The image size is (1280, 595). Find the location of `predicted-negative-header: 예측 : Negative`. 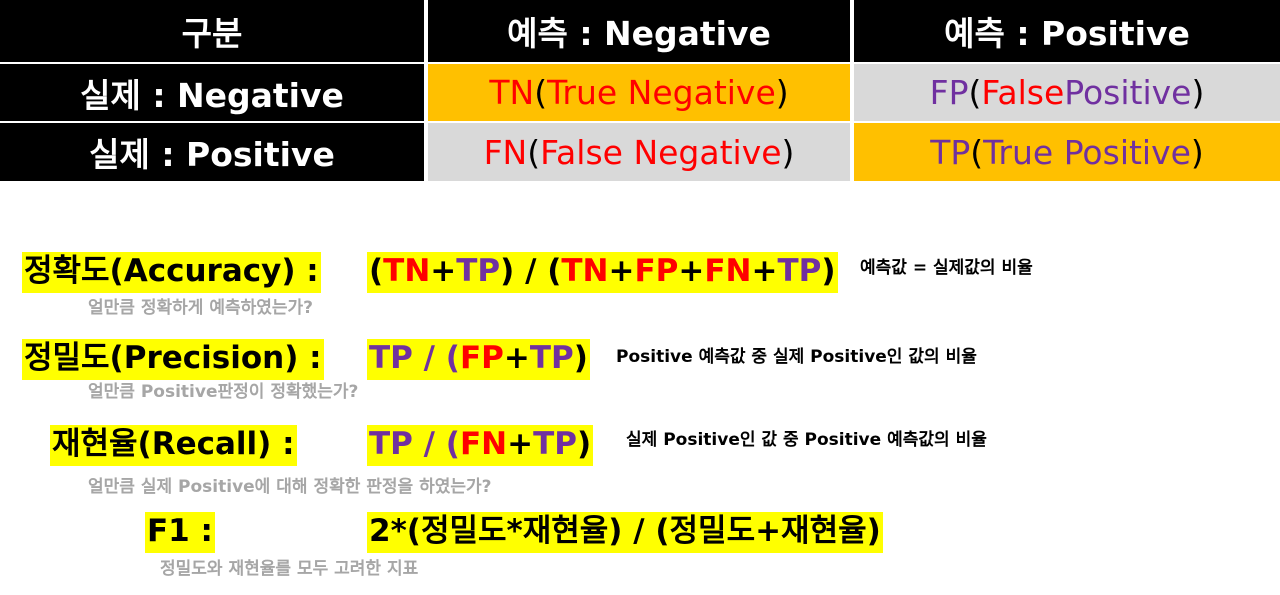

predicted-negative-header: 예측 : Negative is located at coordinates (639, 31).